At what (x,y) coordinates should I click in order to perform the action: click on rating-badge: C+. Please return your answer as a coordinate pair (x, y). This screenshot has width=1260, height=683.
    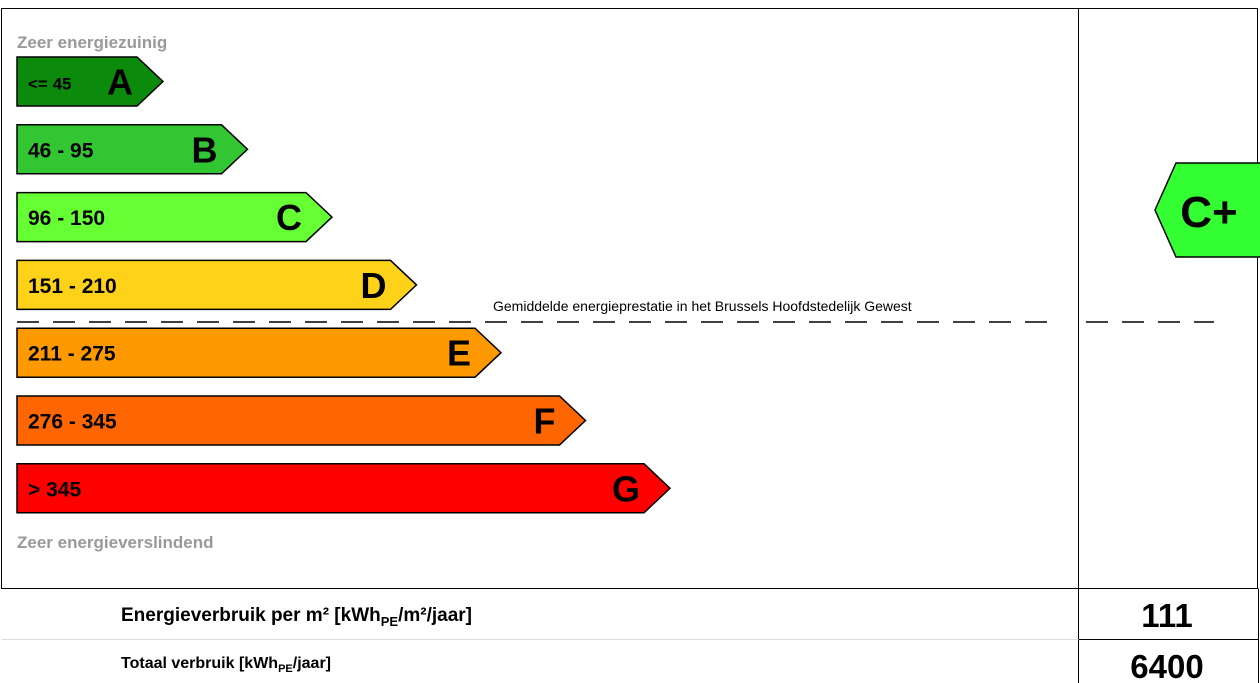
    Looking at the image, I should click on (1207, 210).